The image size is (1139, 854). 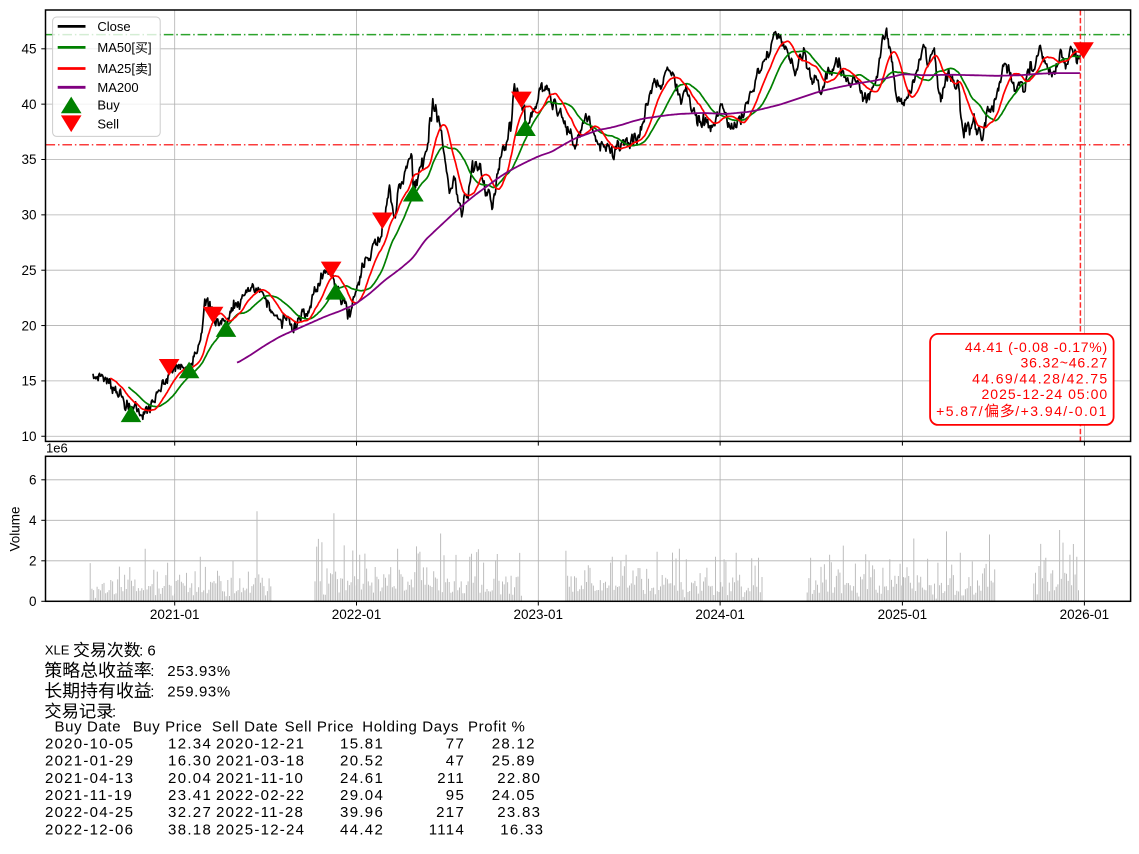 I want to click on svg-text: Sell Date, so click(x=245, y=726).